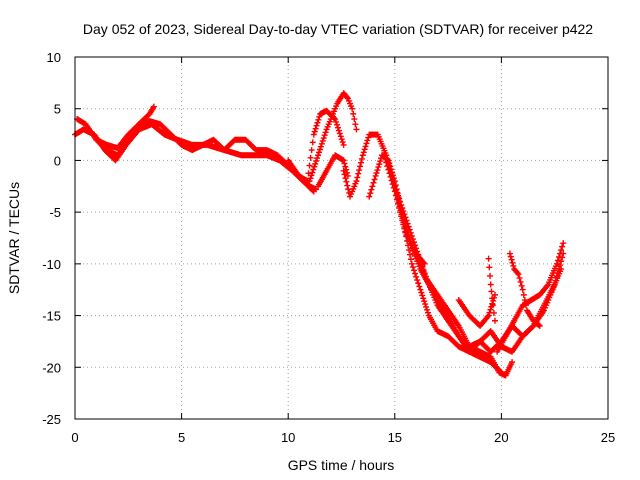 The width and height of the screenshot is (640, 480). I want to click on y-tick-label: -15, so click(51, 316).